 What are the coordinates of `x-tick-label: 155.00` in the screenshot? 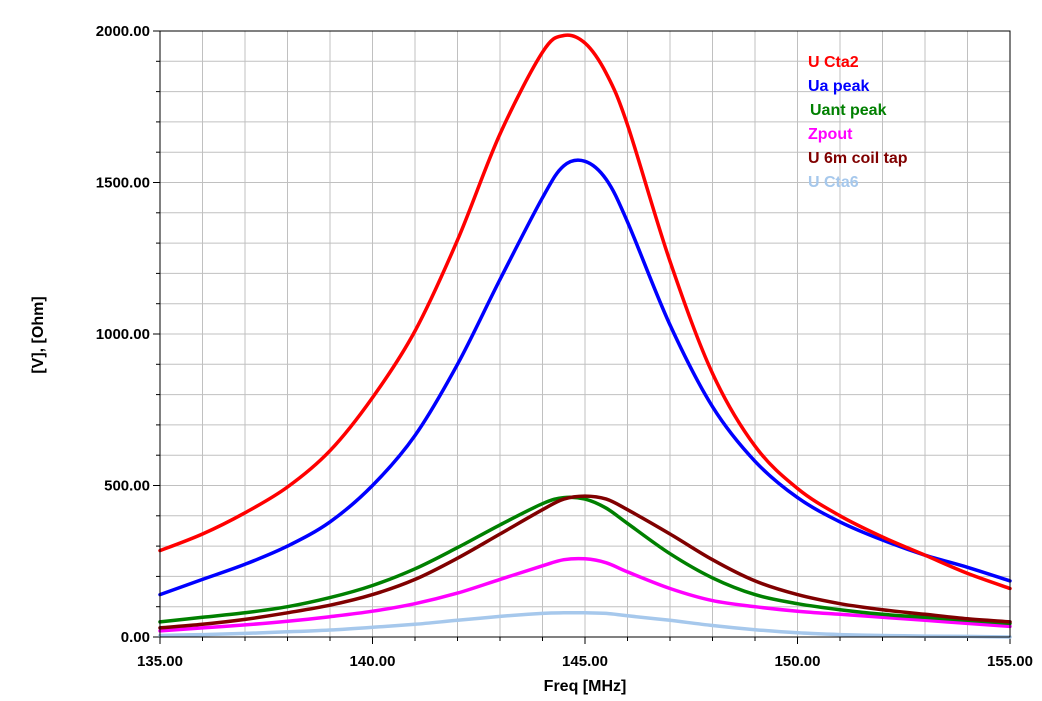 It's located at (1010, 661).